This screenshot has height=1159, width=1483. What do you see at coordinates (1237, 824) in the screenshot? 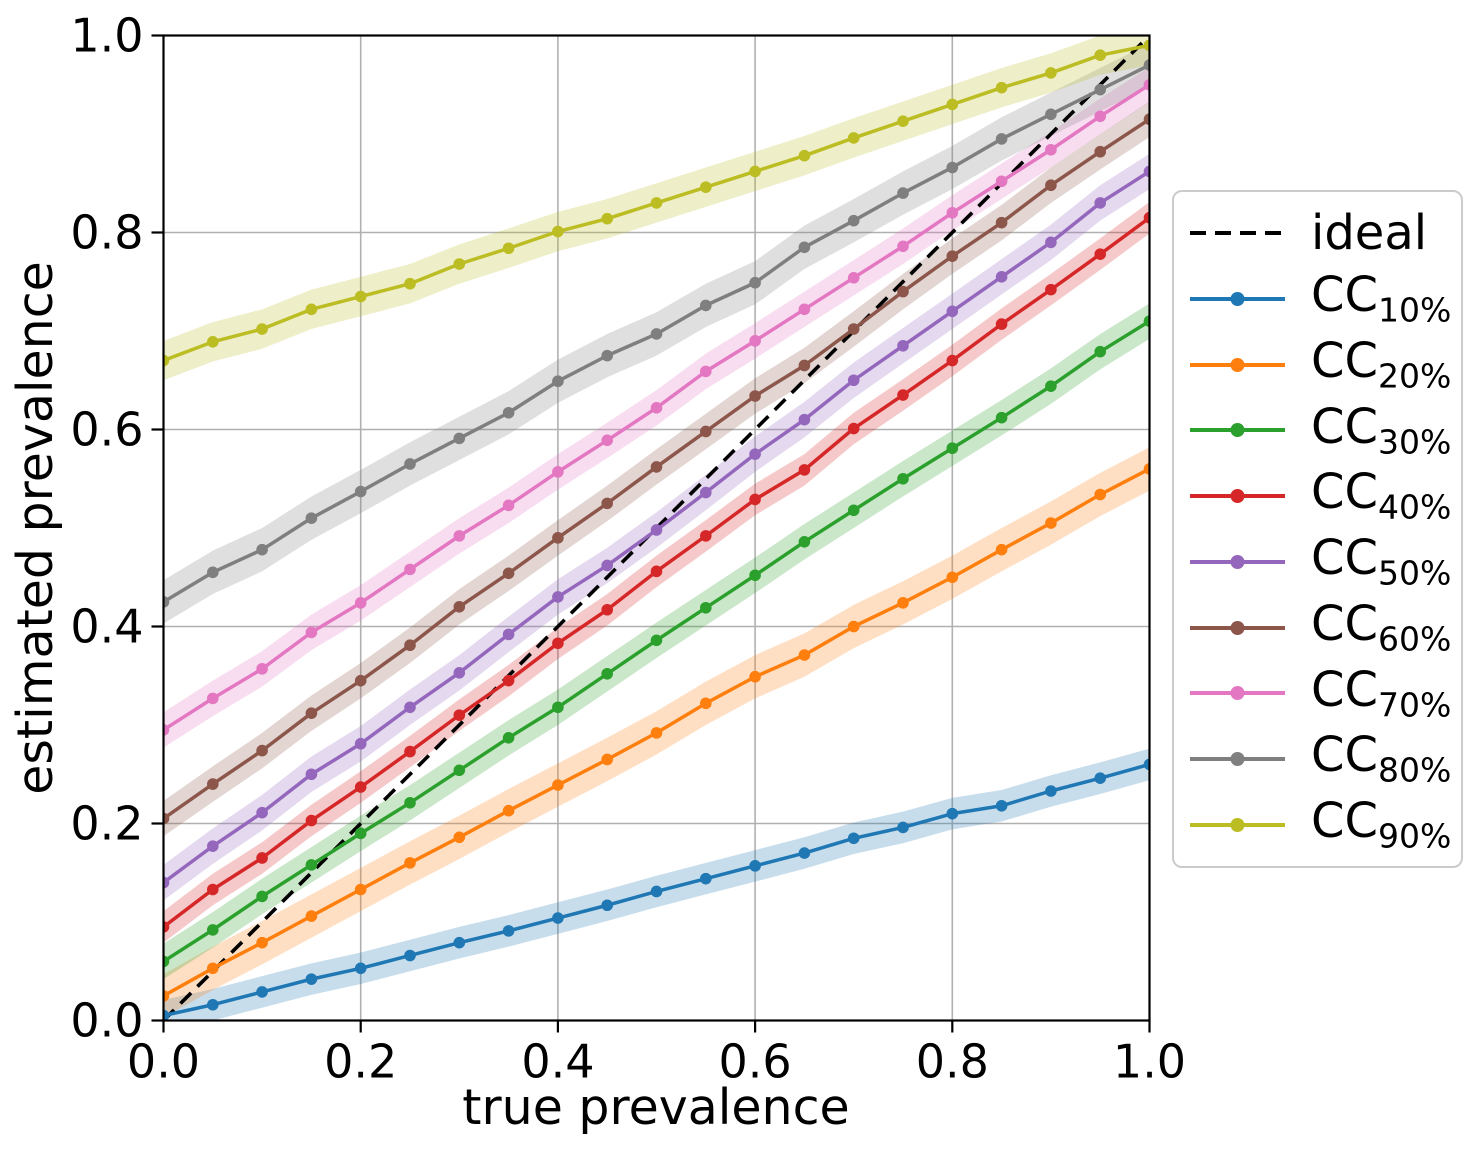
I see `legend-sample-cc-90-icon` at bounding box center [1237, 824].